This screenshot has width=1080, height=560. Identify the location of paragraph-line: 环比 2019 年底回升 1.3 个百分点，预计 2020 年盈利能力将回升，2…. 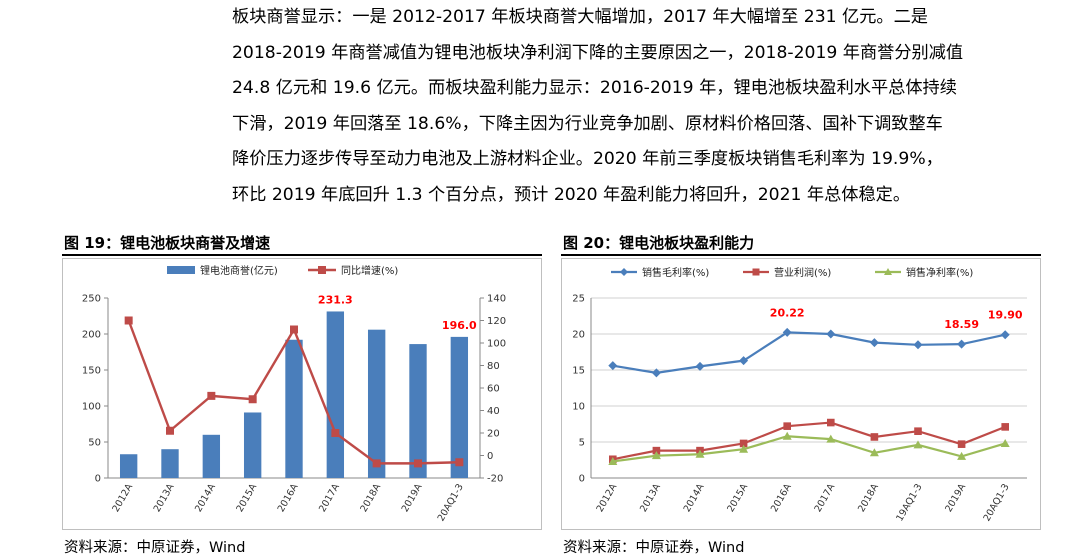
(571, 194).